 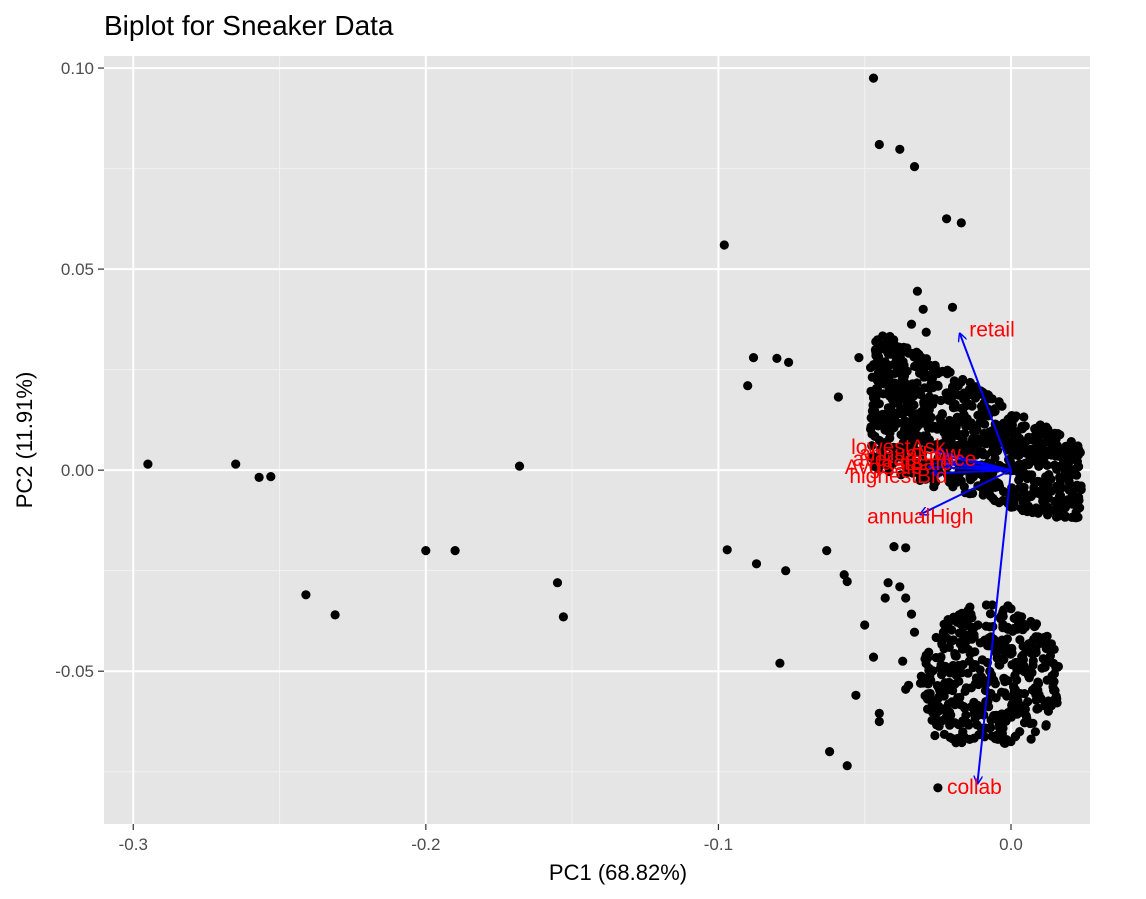 What do you see at coordinates (898, 476) in the screenshot?
I see `arrow-label: highestBid` at bounding box center [898, 476].